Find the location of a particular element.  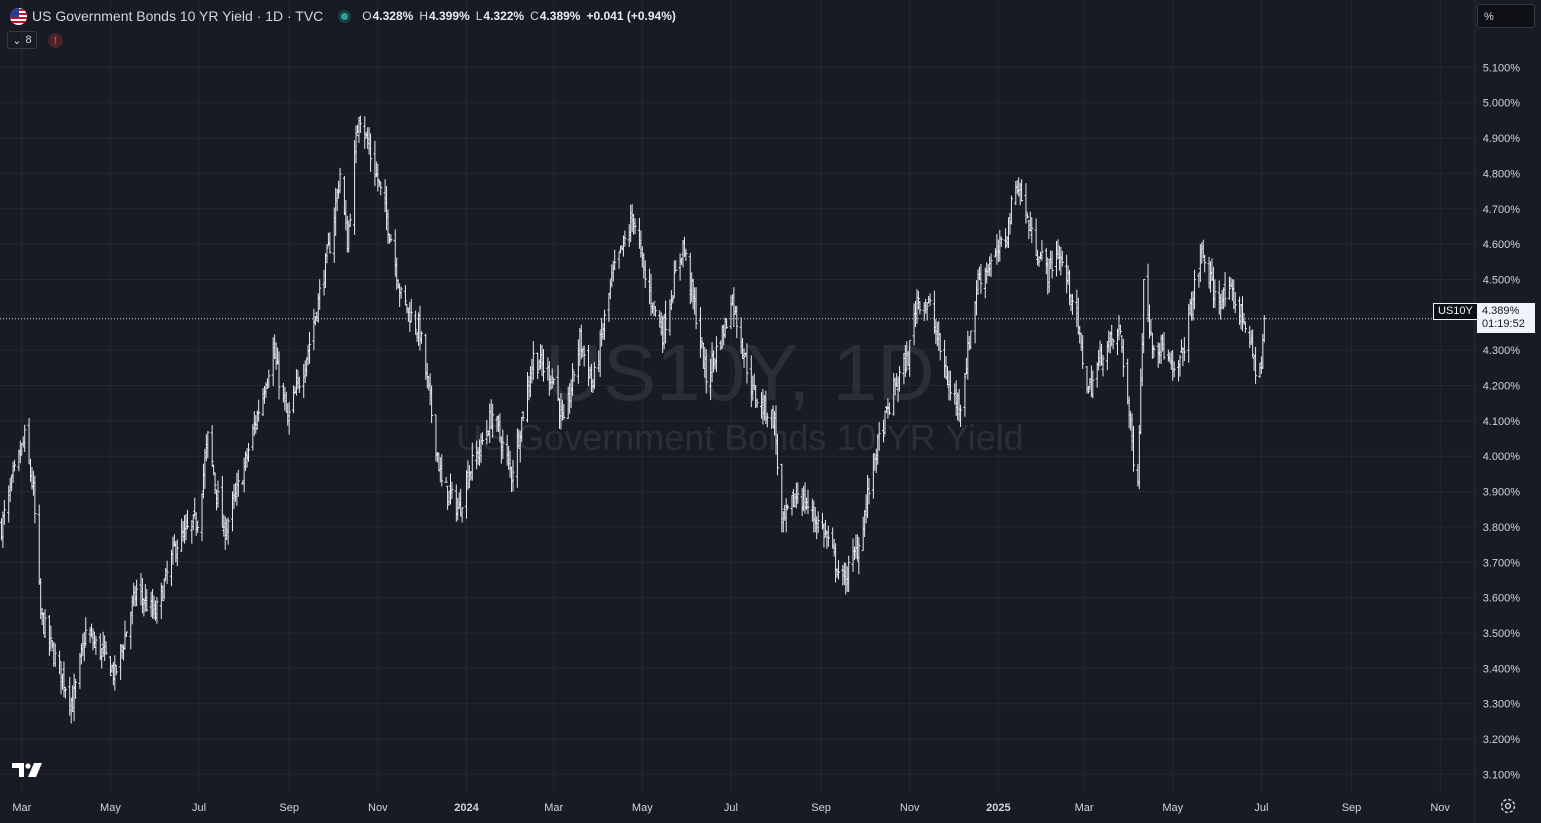

alert-icon: ! is located at coordinates (55, 40).